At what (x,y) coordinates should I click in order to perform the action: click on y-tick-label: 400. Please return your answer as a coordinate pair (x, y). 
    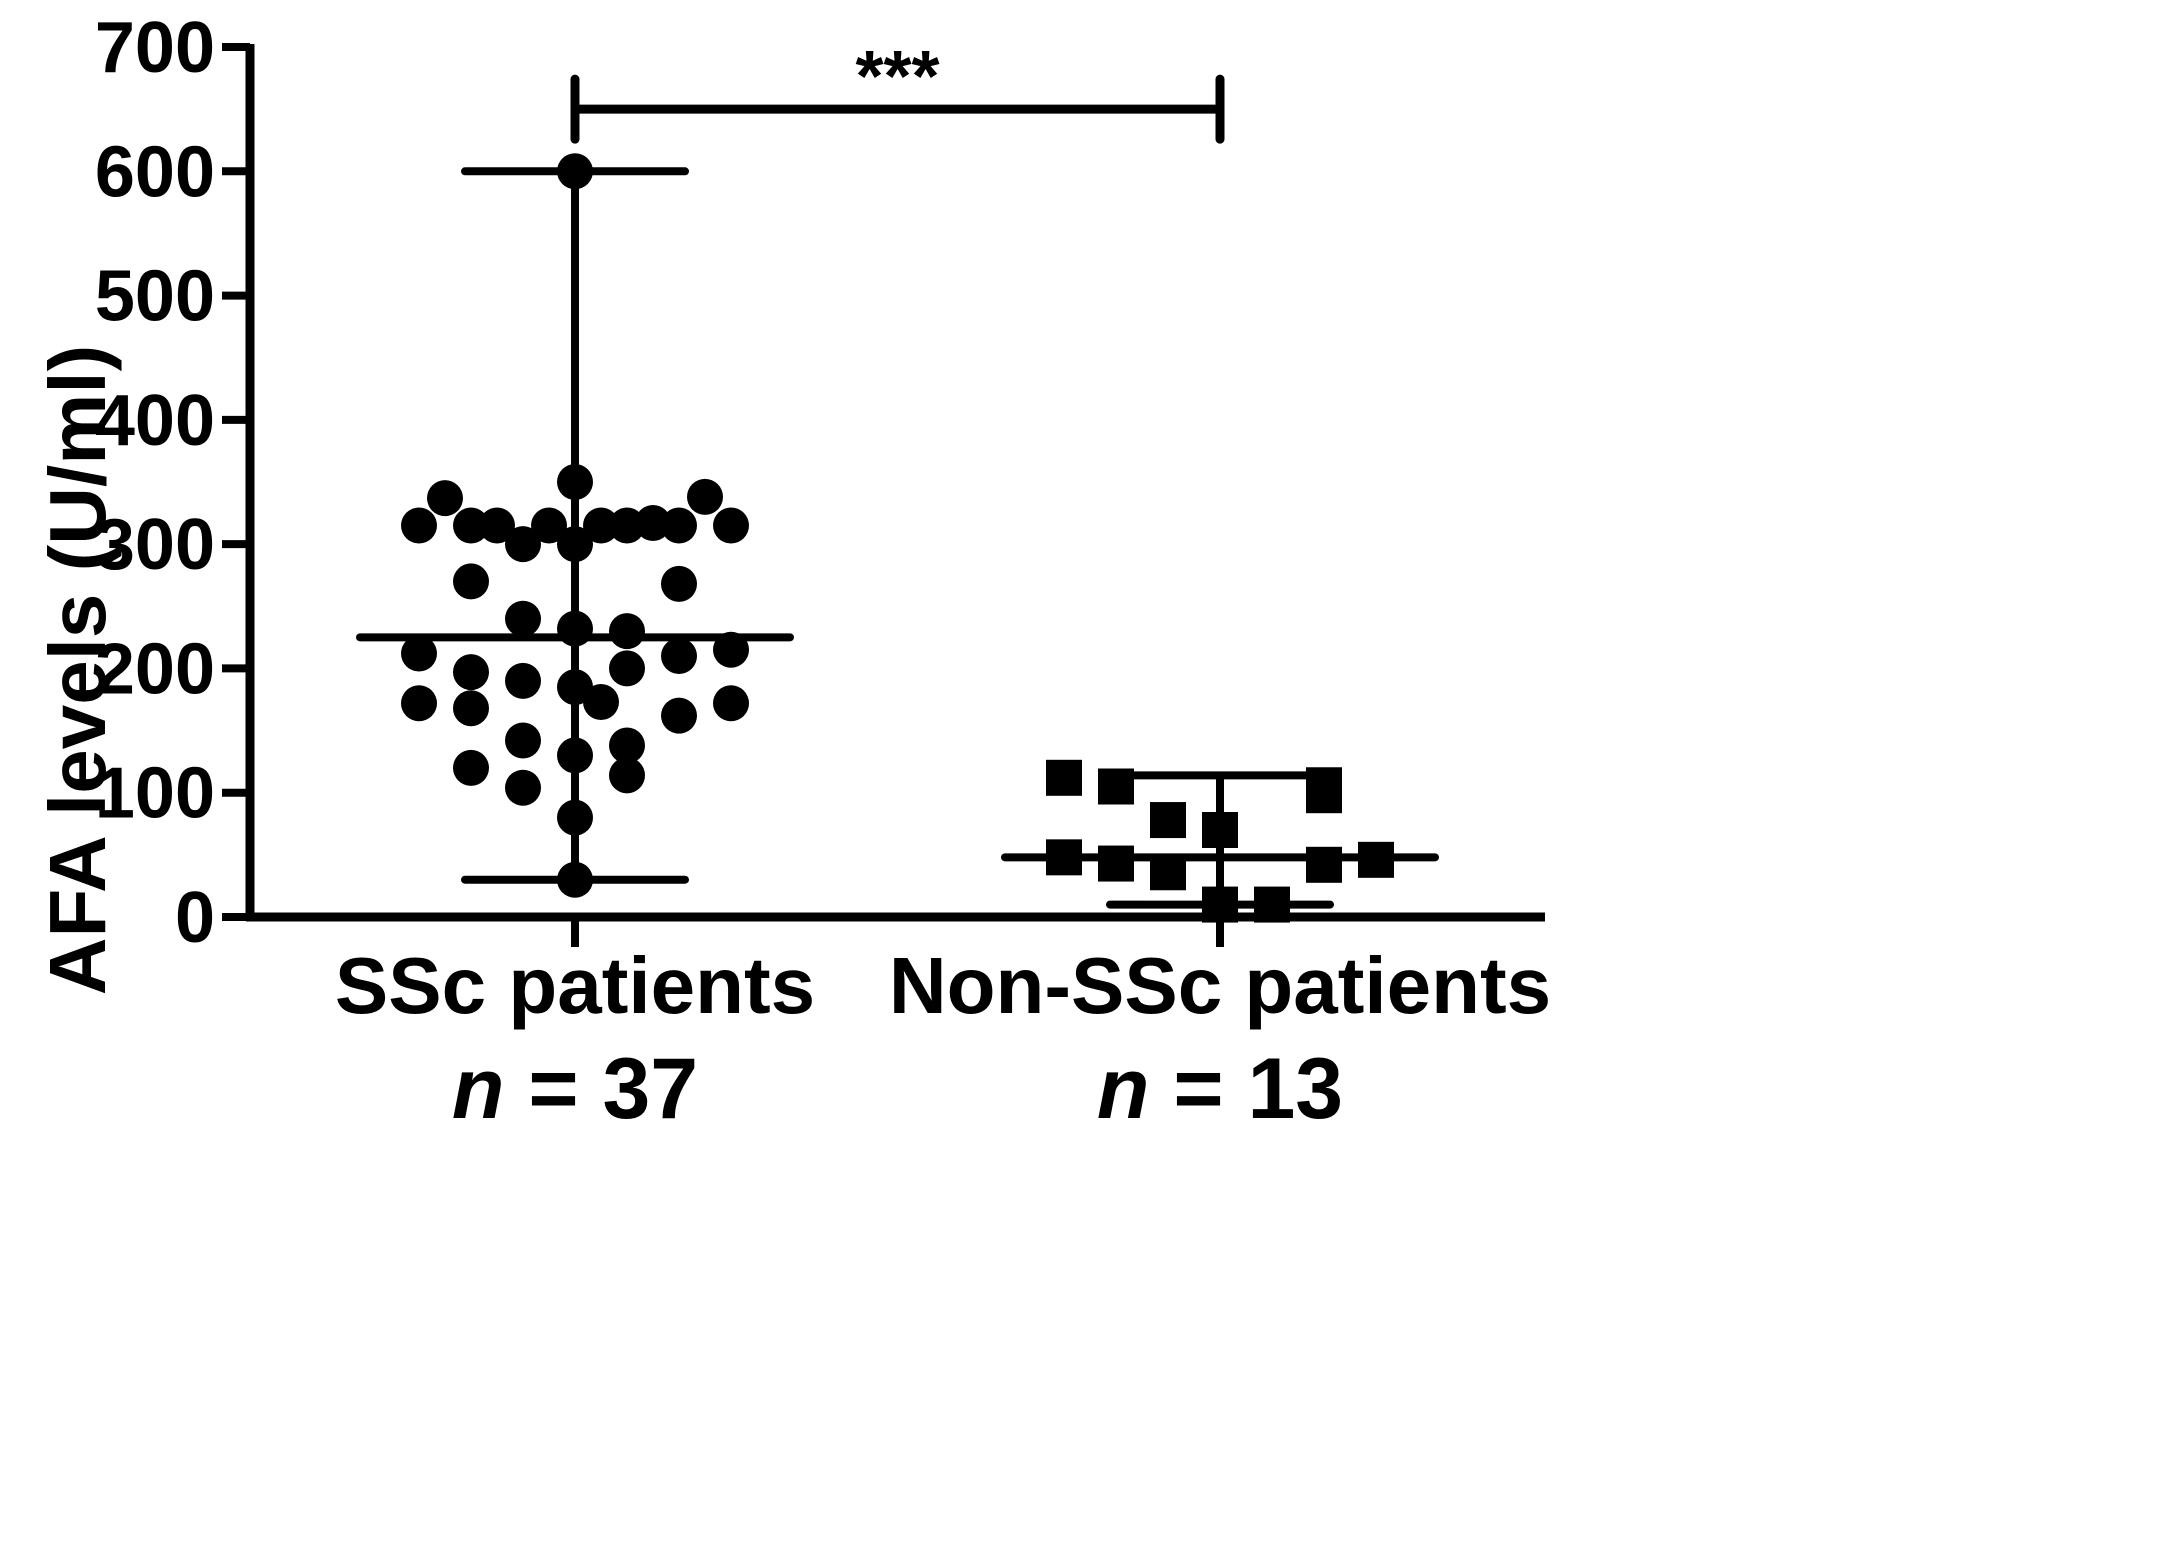
    Looking at the image, I should click on (155, 421).